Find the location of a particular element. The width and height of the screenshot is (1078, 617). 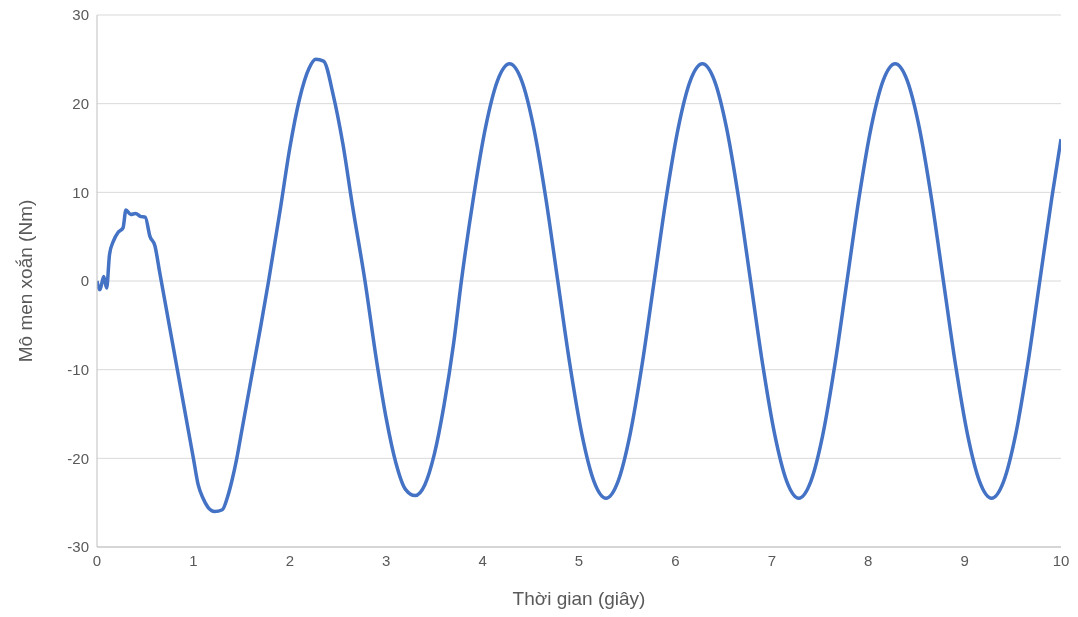

y-tick-label: 0 is located at coordinates (84, 281).